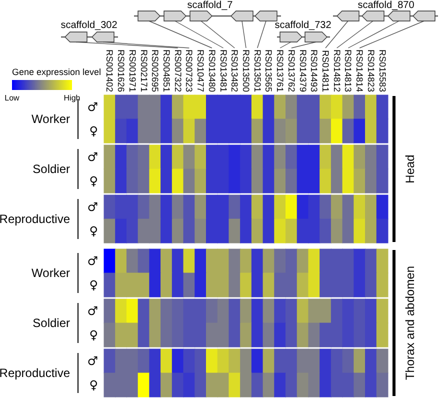 Image resolution: width=441 pixels, height=400 pixels. What do you see at coordinates (382, 70) in the screenshot?
I see `x-tick-label: RS015583` at bounding box center [382, 70].